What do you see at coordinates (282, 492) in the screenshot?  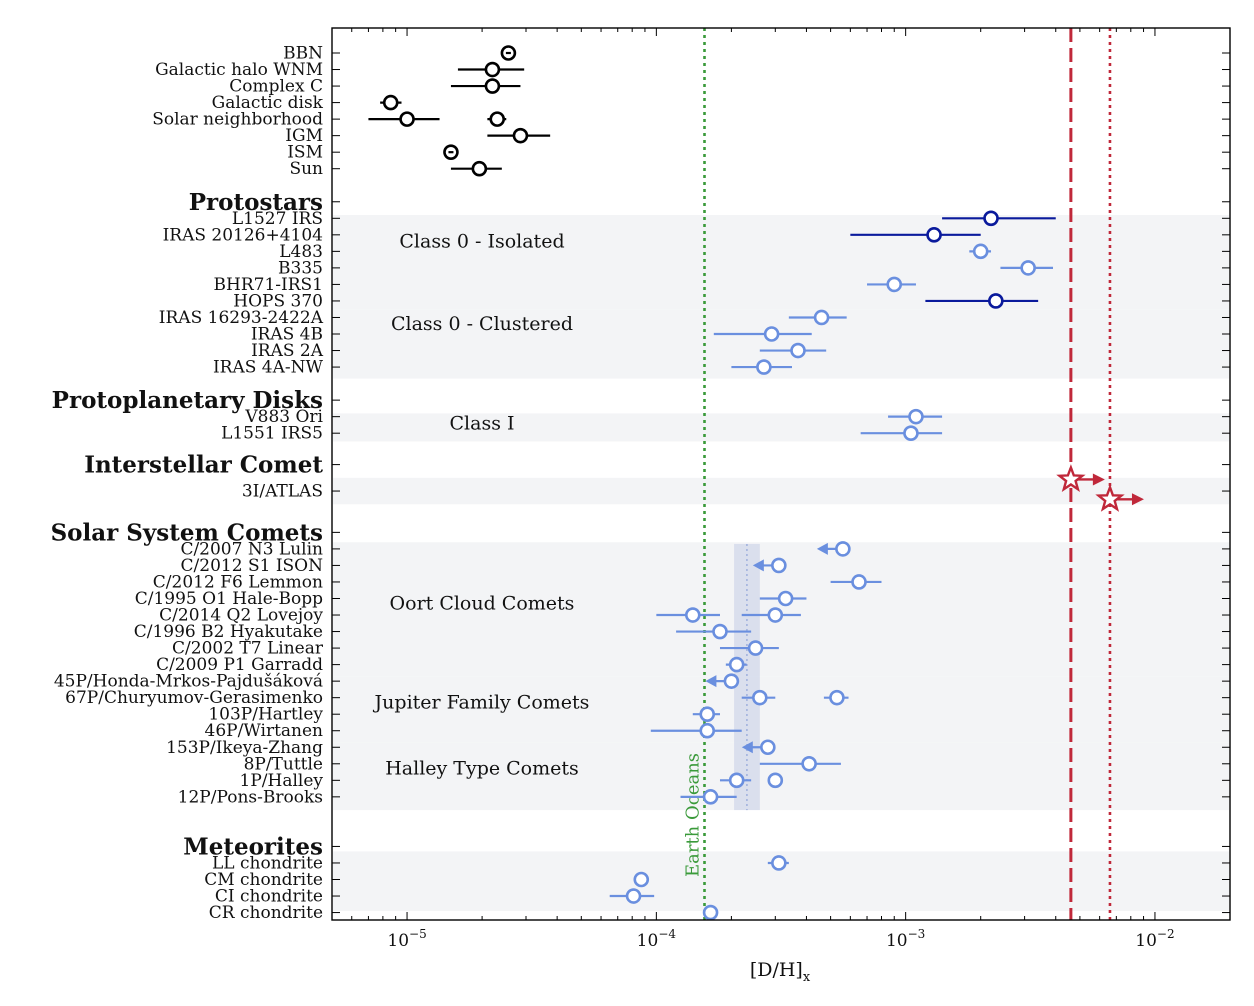 I see `row-label: 3I/ATLAS` at bounding box center [282, 492].